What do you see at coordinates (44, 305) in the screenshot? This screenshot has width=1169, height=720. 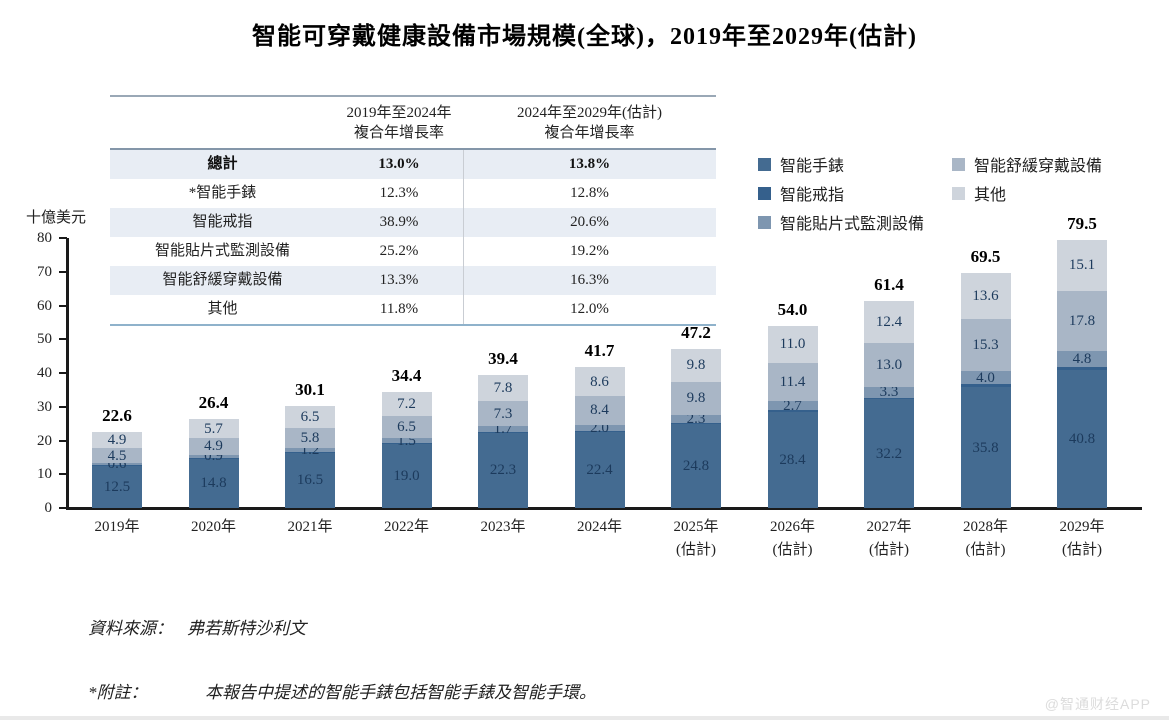 I see `y-axis-tick-label: 60` at bounding box center [44, 305].